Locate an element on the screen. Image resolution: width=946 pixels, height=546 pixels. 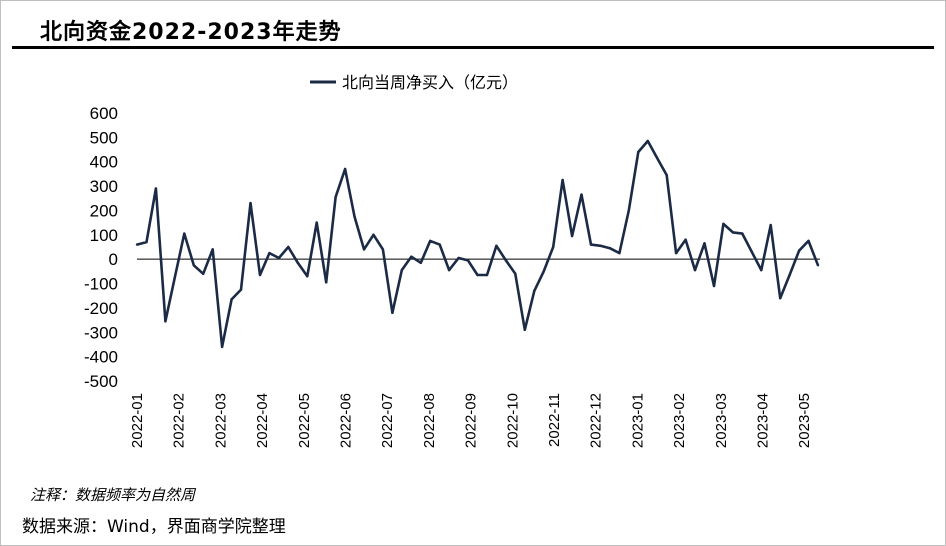
legend-label: 北向当周净买入（亿元） is located at coordinates (430, 82).